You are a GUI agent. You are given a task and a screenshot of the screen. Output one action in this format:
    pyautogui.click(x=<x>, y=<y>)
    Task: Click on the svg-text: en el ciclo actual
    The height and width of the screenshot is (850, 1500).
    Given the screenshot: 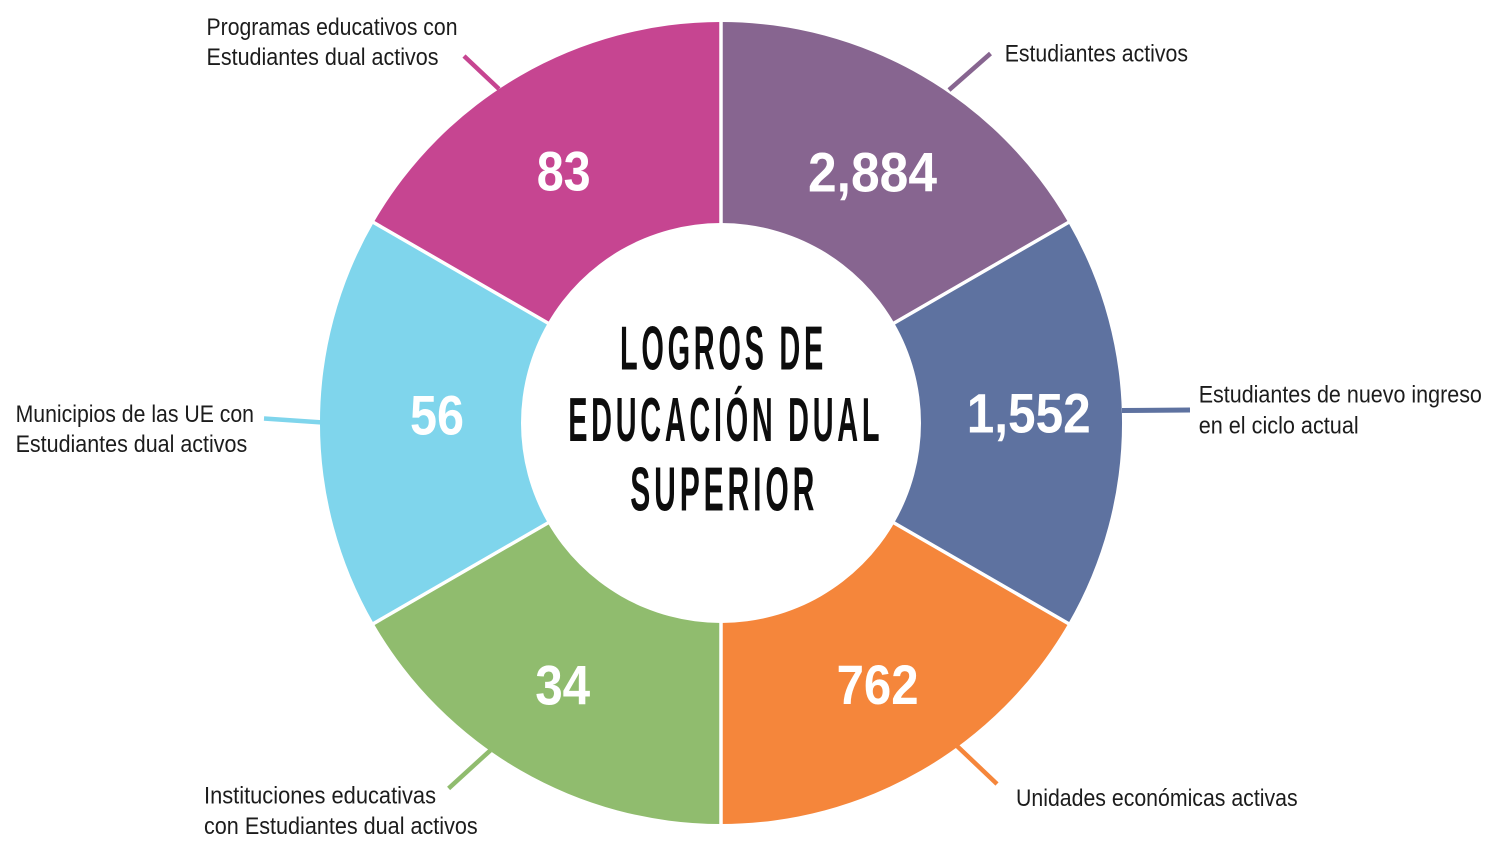 What is the action you would take?
    pyautogui.click(x=1279, y=425)
    